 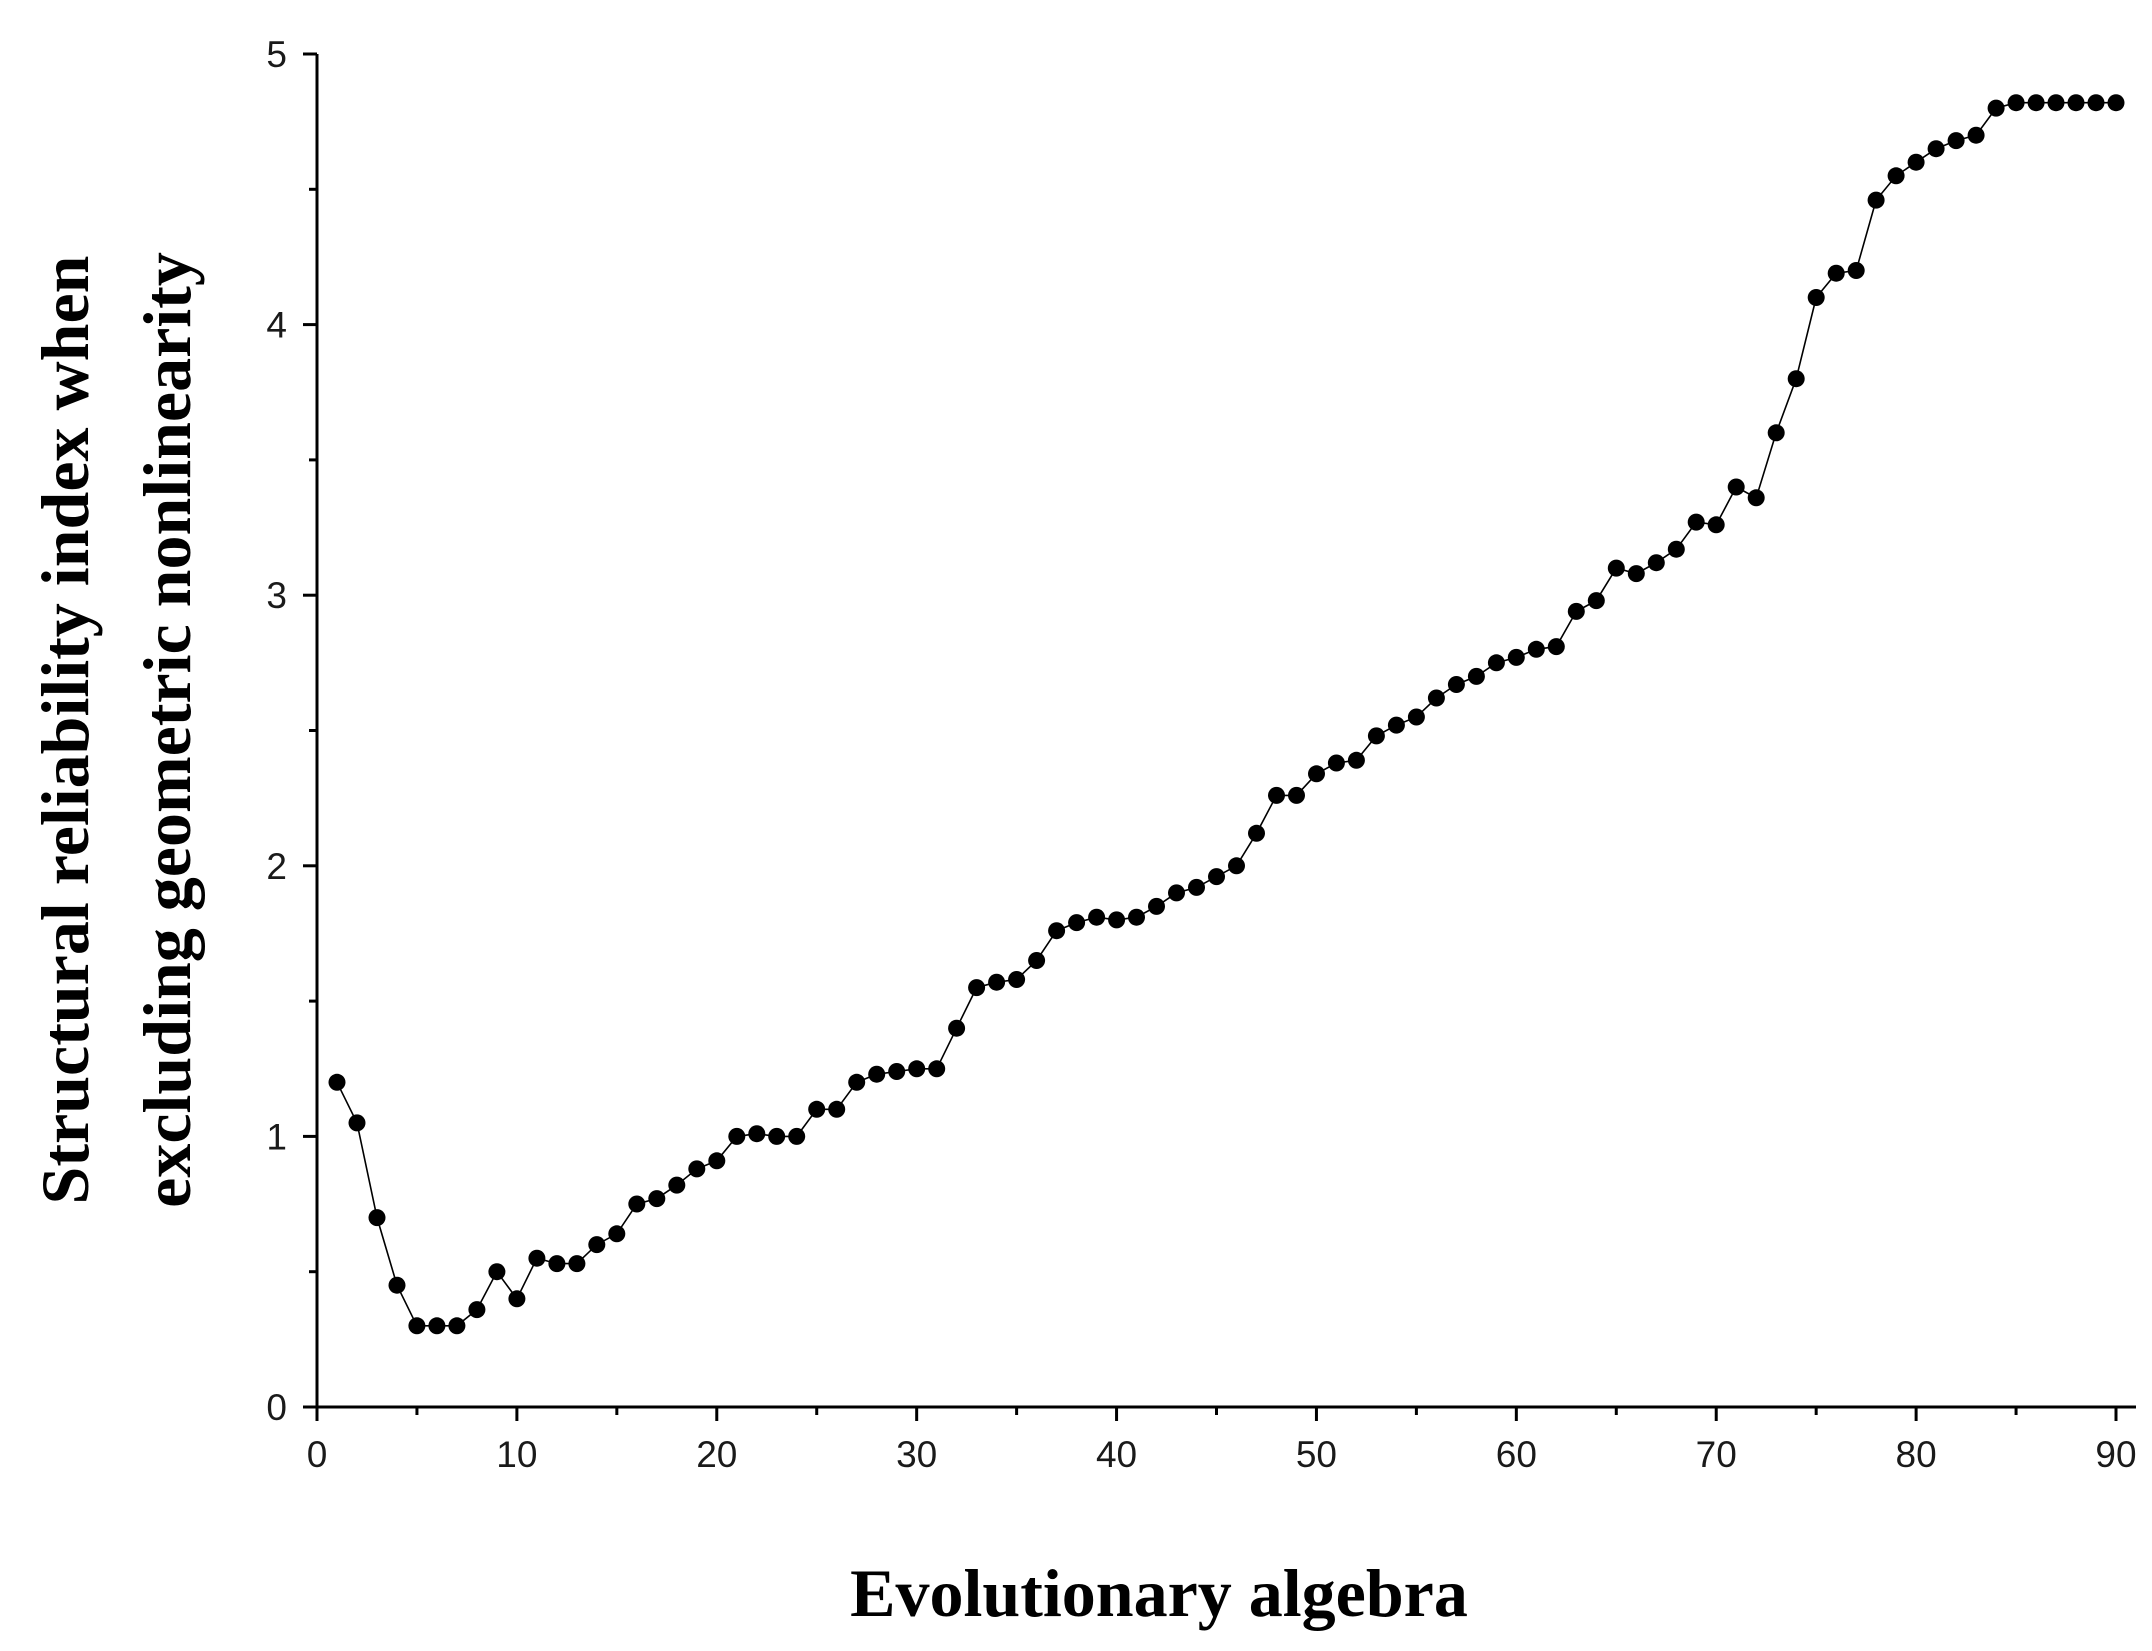 What do you see at coordinates (1916, 1454) in the screenshot?
I see `x-tick-label: 80` at bounding box center [1916, 1454].